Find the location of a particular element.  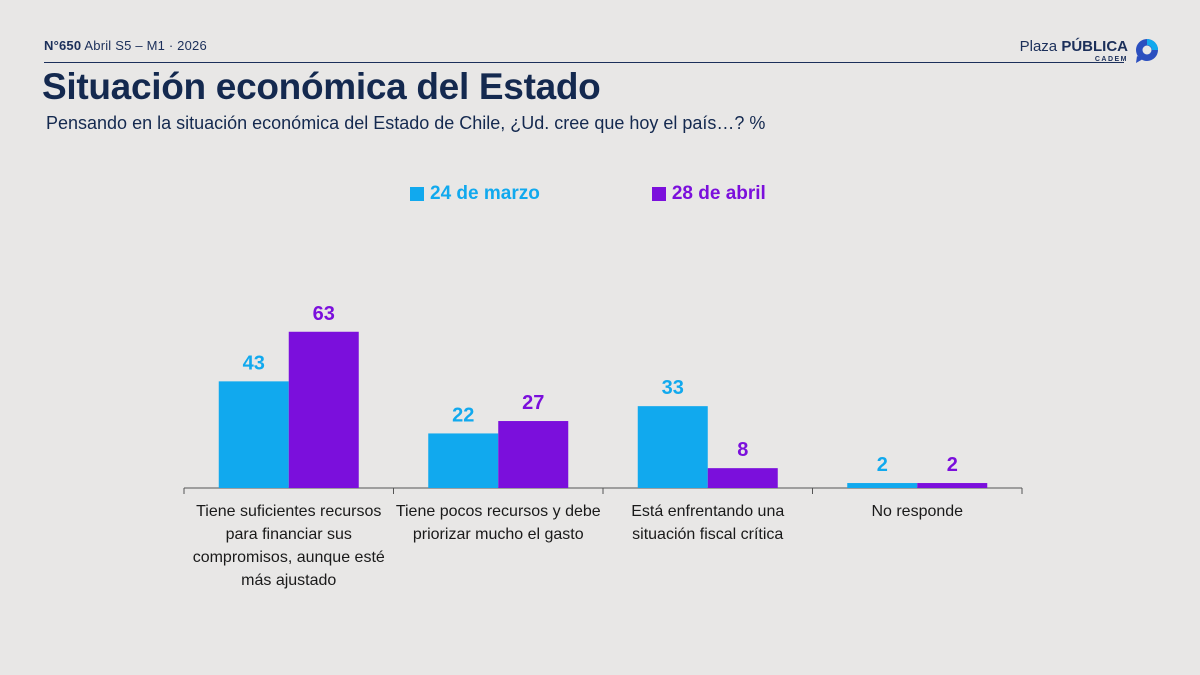

legend-label-series-2: 28 de abril is located at coordinates (718, 193).